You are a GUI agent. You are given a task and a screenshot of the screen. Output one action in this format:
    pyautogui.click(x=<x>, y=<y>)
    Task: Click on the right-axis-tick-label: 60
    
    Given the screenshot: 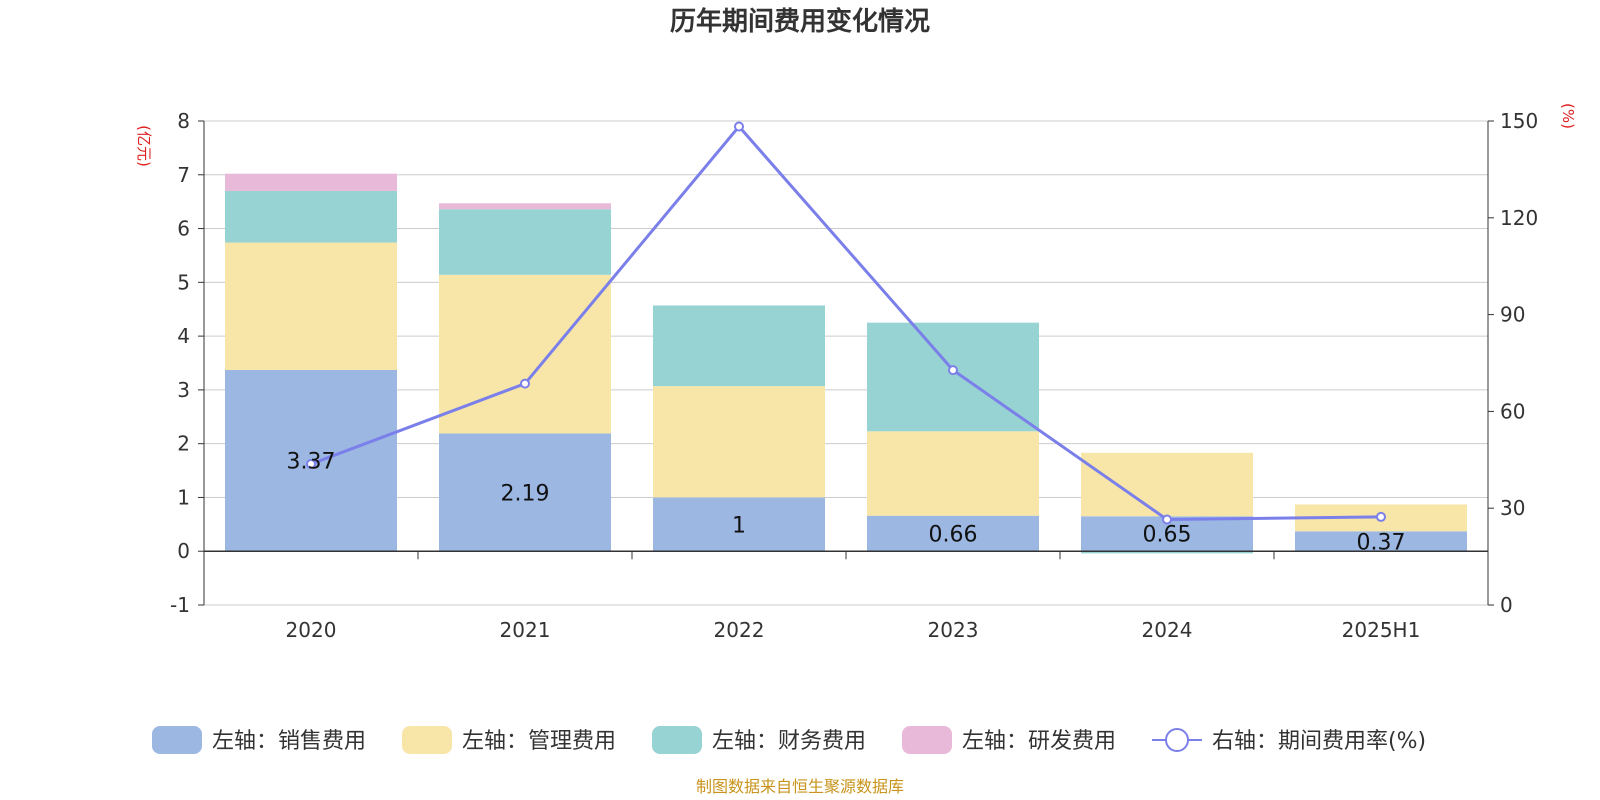 What is the action you would take?
    pyautogui.click(x=1512, y=411)
    